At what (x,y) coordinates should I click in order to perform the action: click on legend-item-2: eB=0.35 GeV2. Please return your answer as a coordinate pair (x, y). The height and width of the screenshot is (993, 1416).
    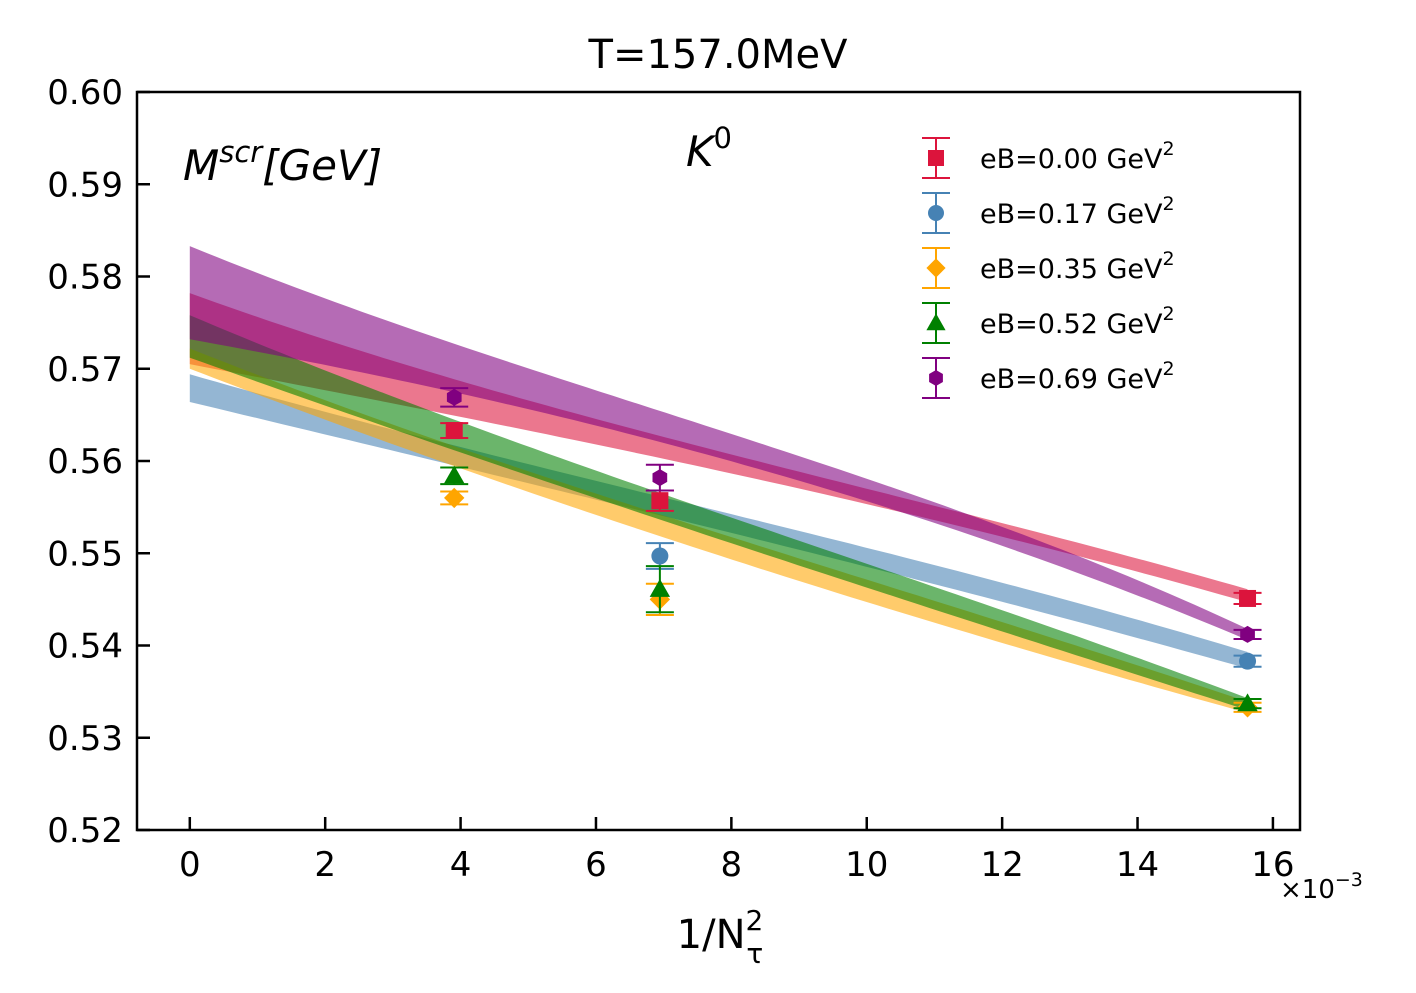
    Looking at the image, I should click on (1048, 268).